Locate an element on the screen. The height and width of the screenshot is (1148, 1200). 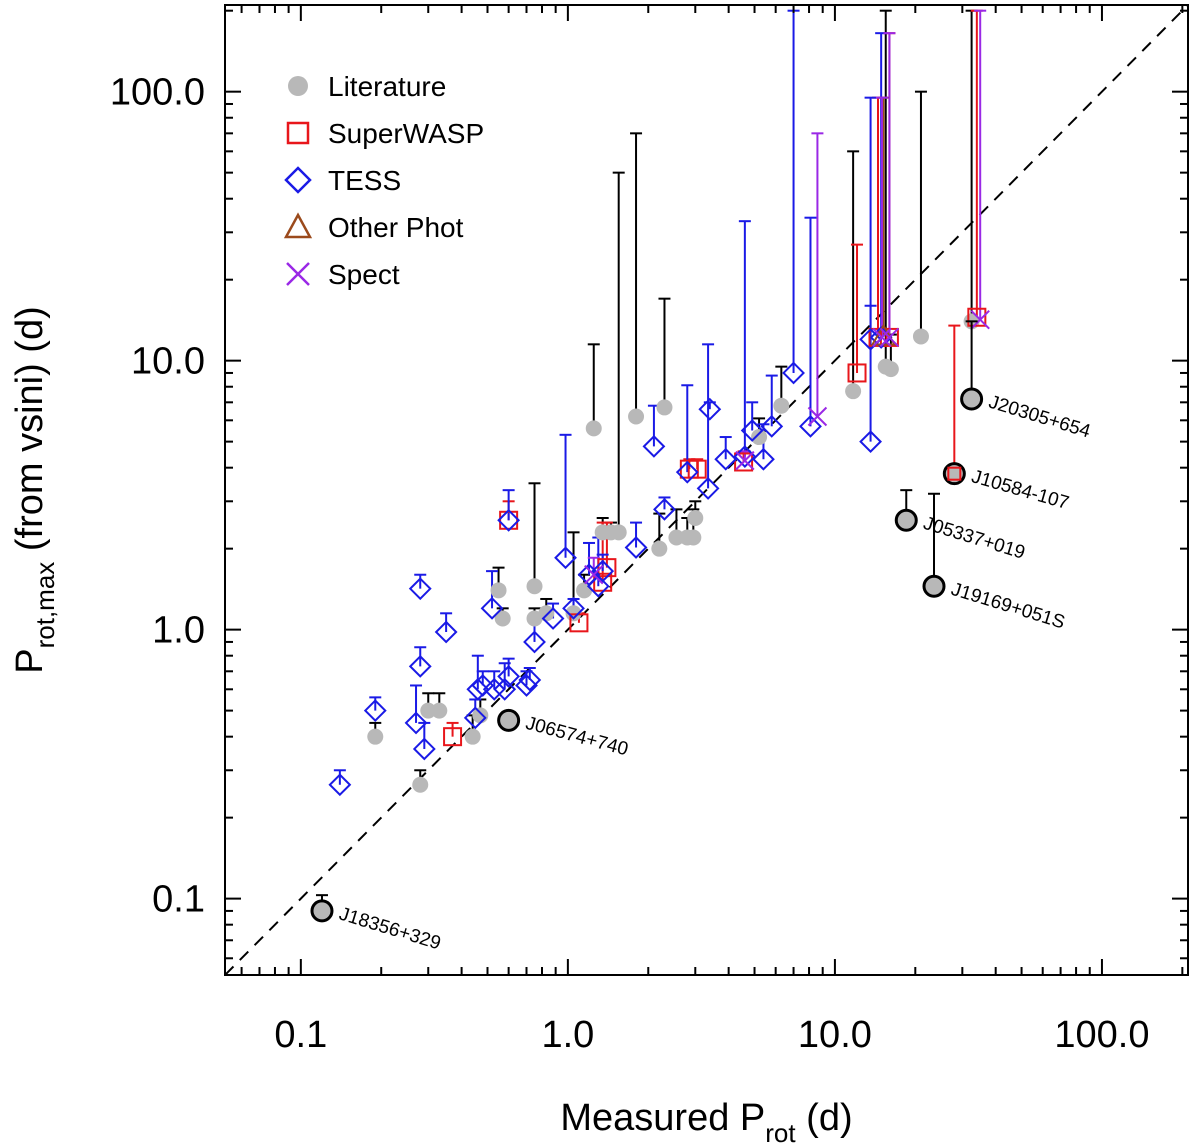
legend-item-other-phot: Other Phot is located at coordinates (373, 227).